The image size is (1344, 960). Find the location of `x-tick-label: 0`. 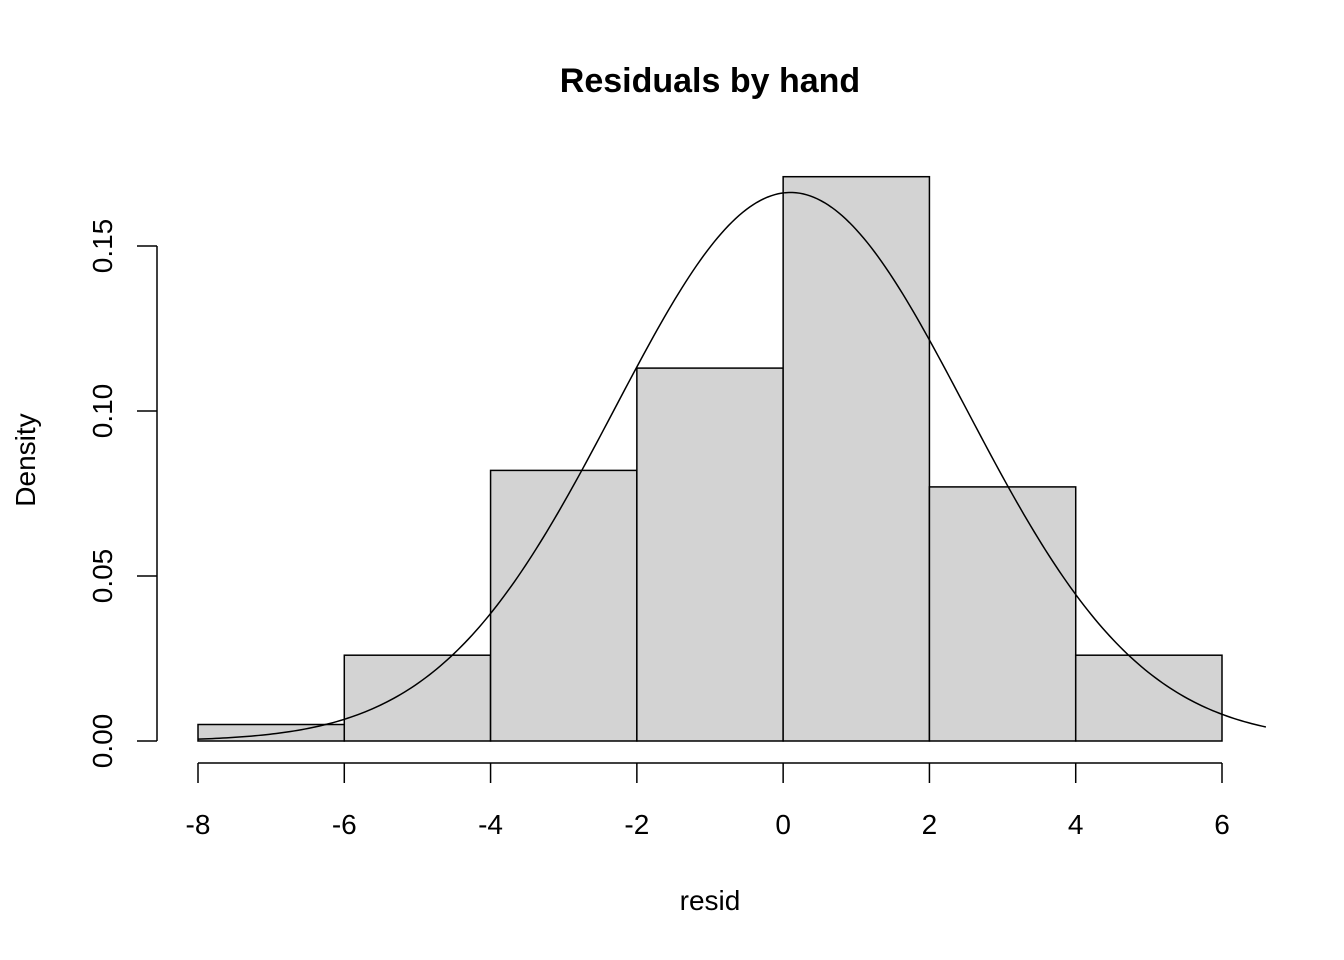

x-tick-label: 0 is located at coordinates (783, 824).